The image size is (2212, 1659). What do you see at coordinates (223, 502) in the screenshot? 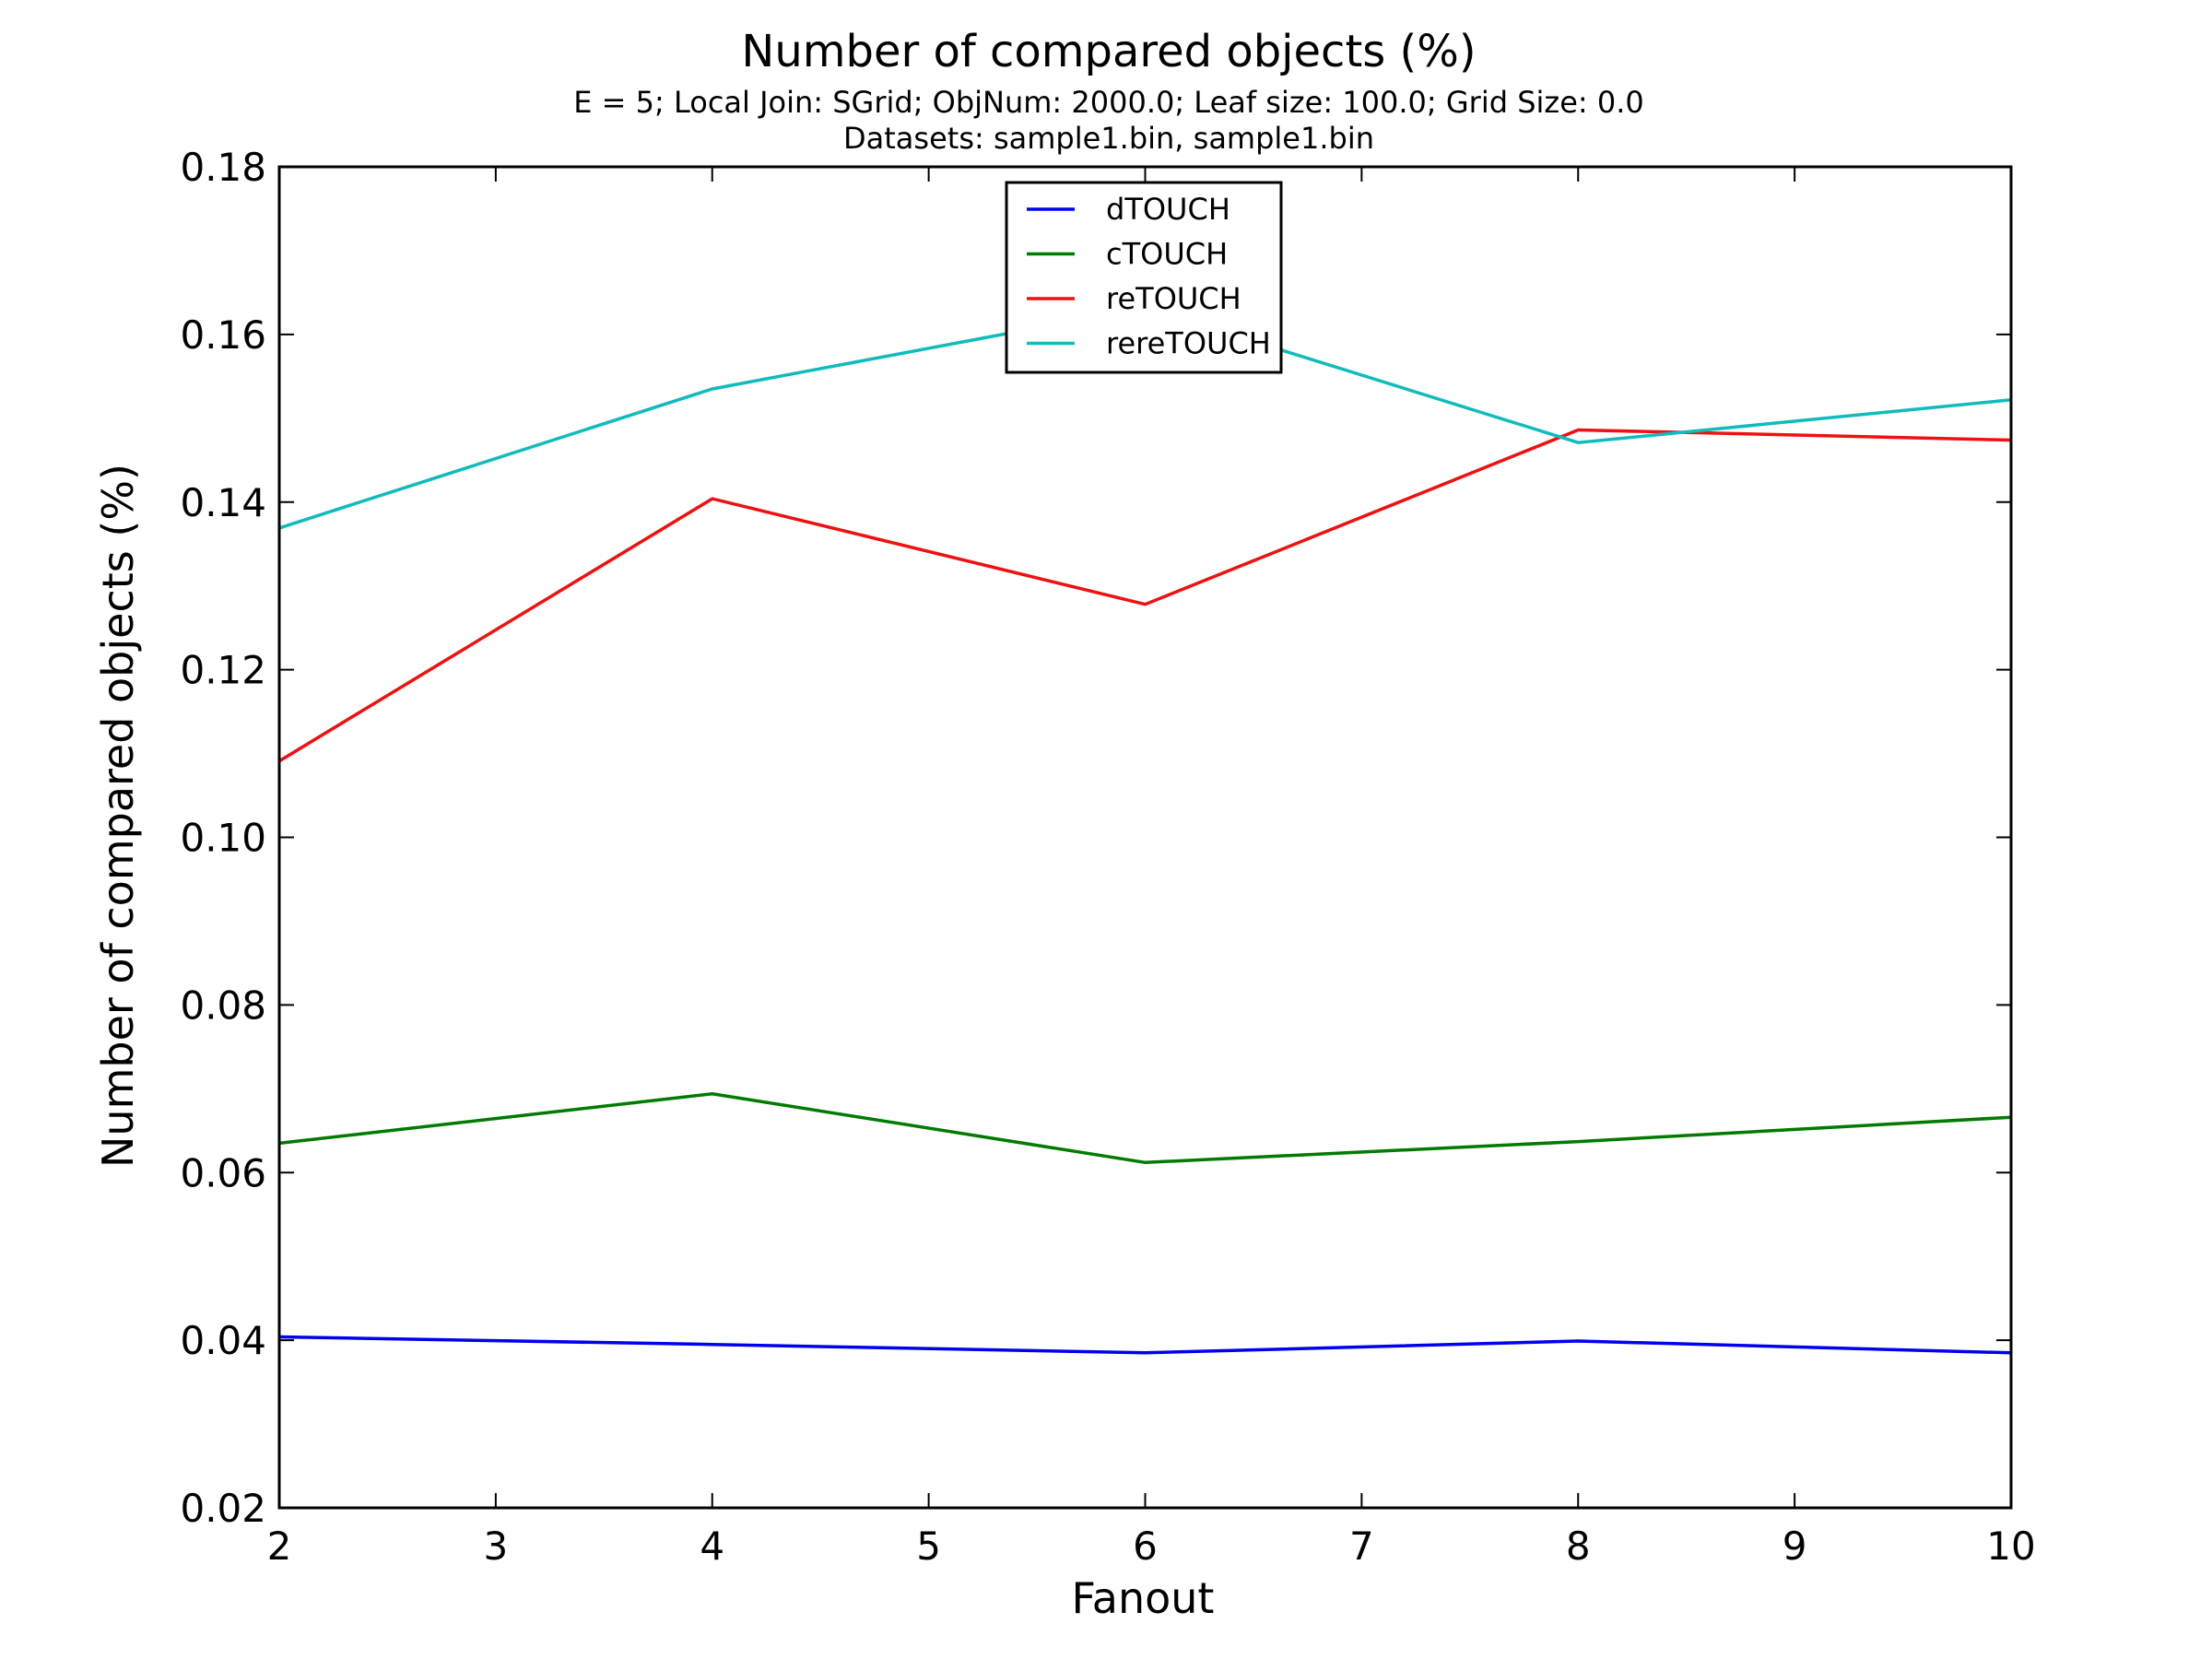
I see `y-tick-label: 0.14` at bounding box center [223, 502].